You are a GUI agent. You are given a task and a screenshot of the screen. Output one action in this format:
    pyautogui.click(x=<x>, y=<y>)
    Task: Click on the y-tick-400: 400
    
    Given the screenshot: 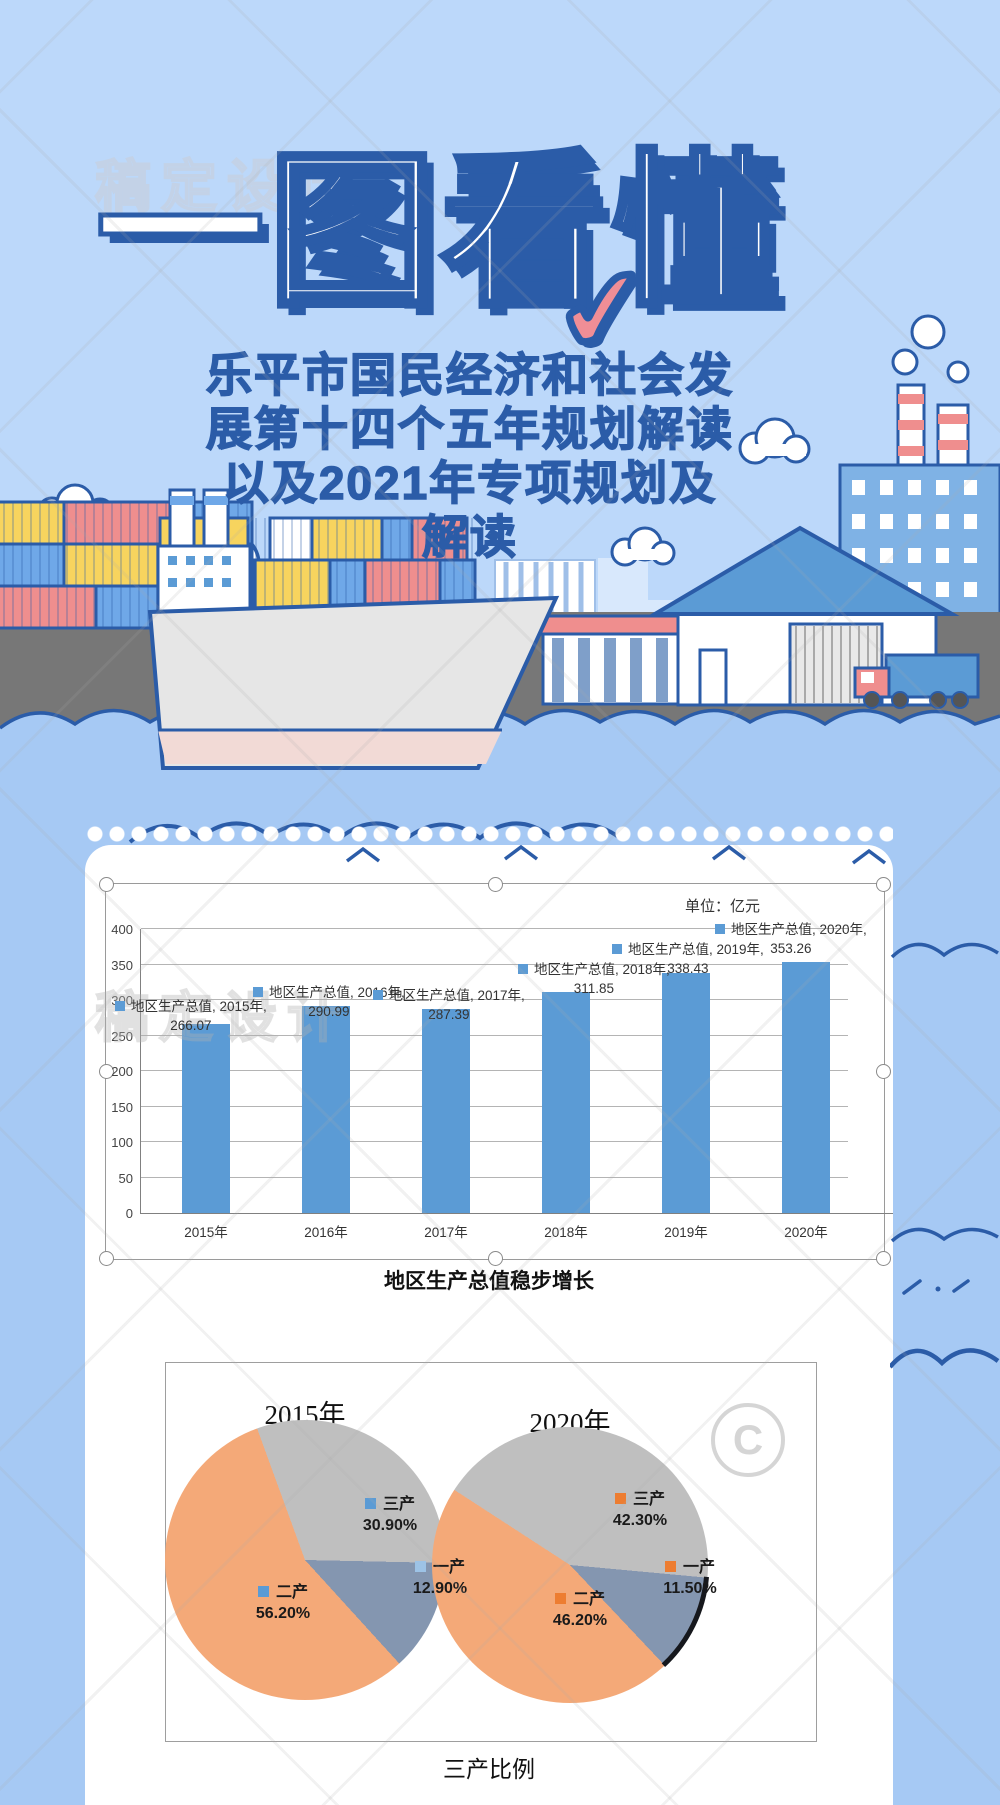 What is the action you would take?
    pyautogui.click(x=122, y=929)
    